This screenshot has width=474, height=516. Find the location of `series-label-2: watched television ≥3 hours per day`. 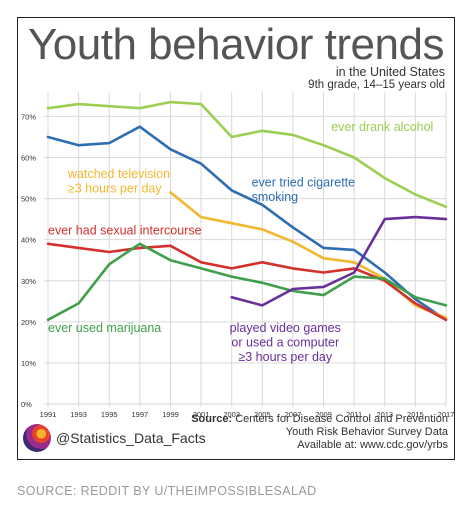

series-label-2: watched television ≥3 hours per day is located at coordinates (118, 181).